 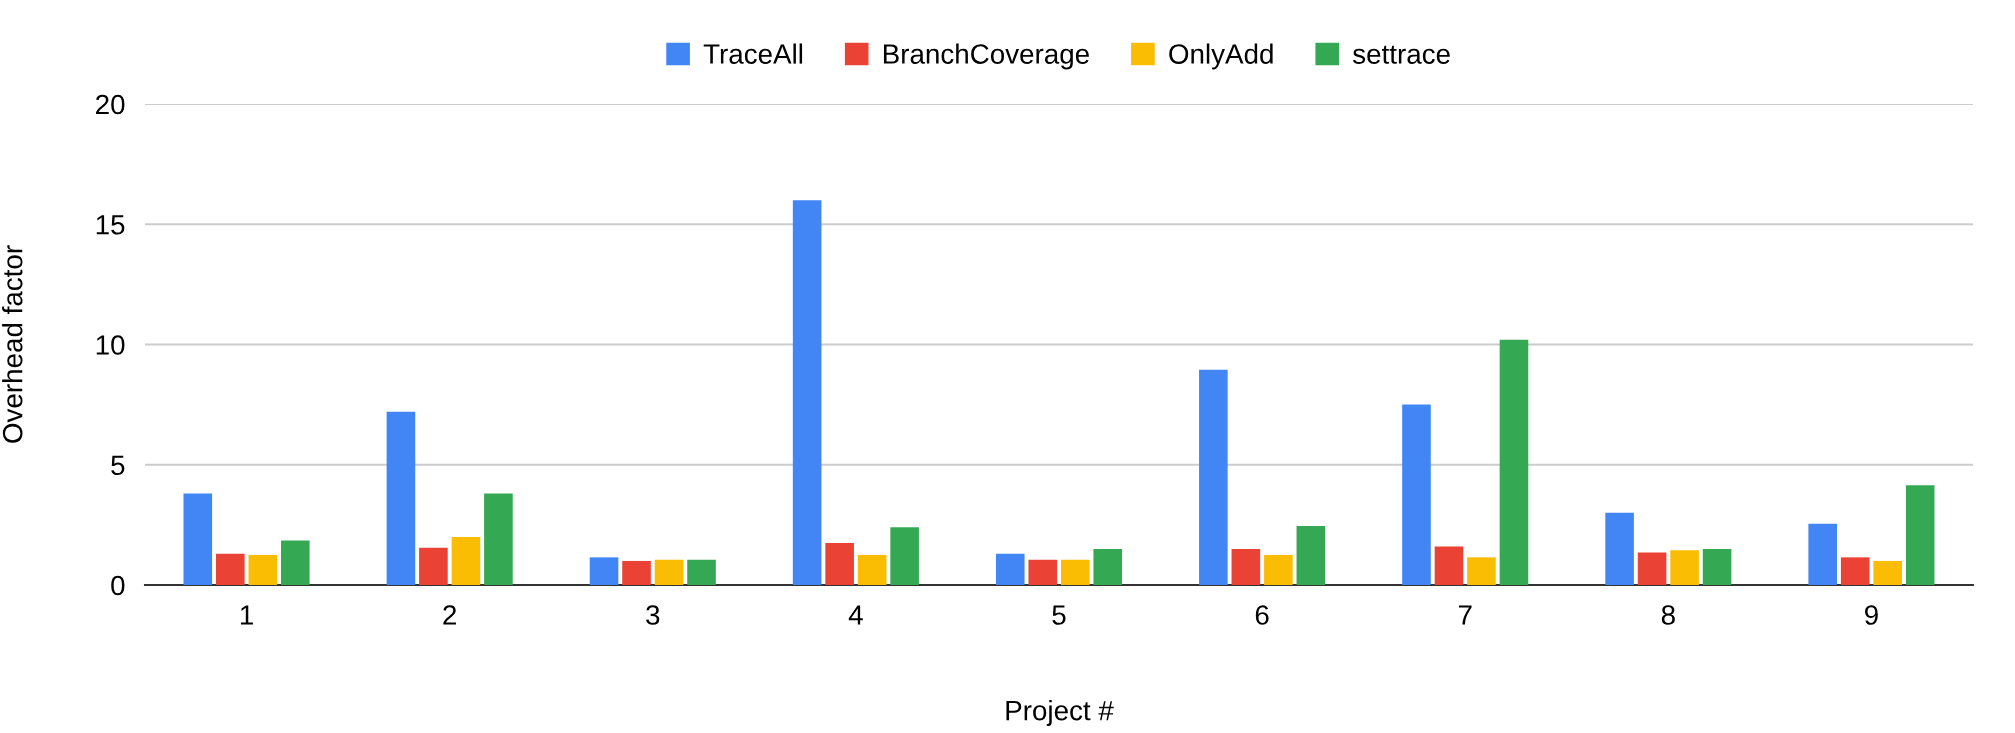 What do you see at coordinates (118, 585) in the screenshot?
I see `y-tick-label: 0` at bounding box center [118, 585].